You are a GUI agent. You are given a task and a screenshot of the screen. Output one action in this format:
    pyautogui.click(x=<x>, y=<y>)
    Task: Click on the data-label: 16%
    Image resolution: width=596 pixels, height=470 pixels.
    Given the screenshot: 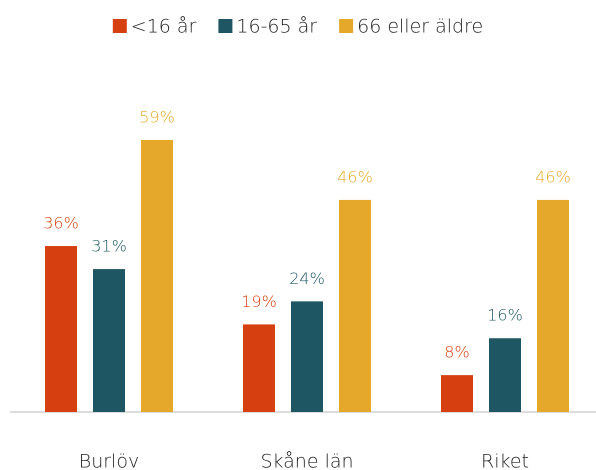 What is the action you would take?
    pyautogui.click(x=505, y=315)
    